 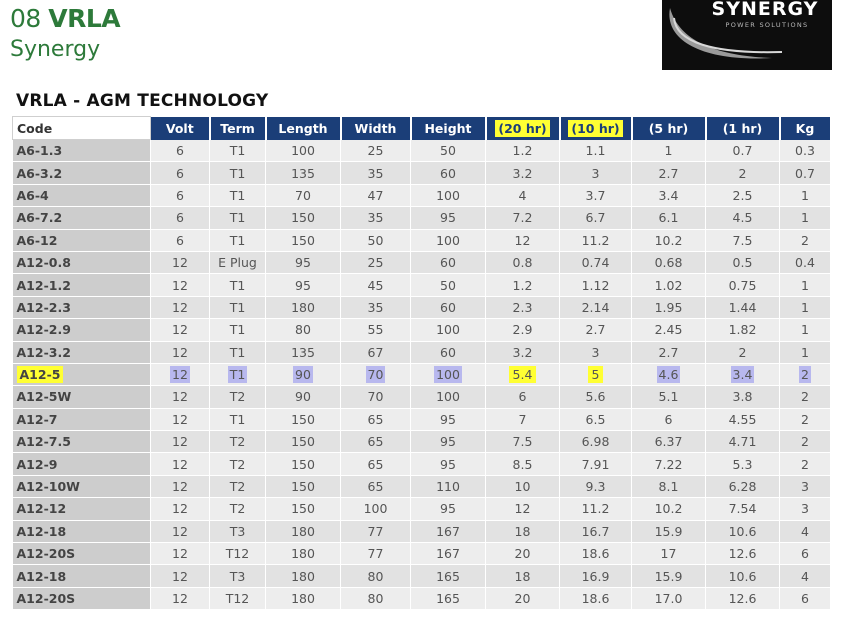 I want to click on table-row: A12-2.3 12 T1 180 35 60 2.3 2.14 1.95 1.44 1, so click(x=421, y=308).